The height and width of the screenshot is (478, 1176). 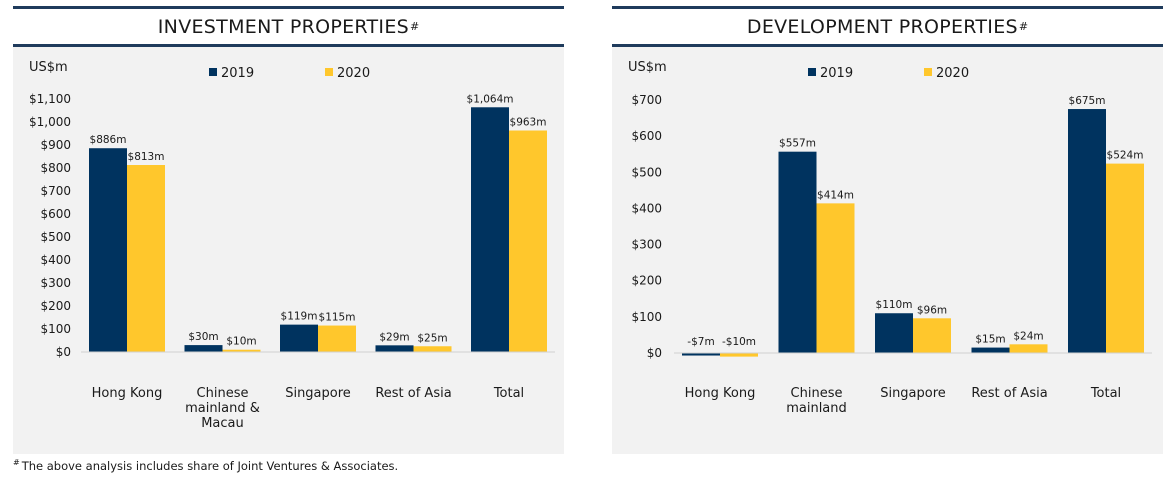 I want to click on investment-y-tick-label: $1,100, so click(x=50, y=99).